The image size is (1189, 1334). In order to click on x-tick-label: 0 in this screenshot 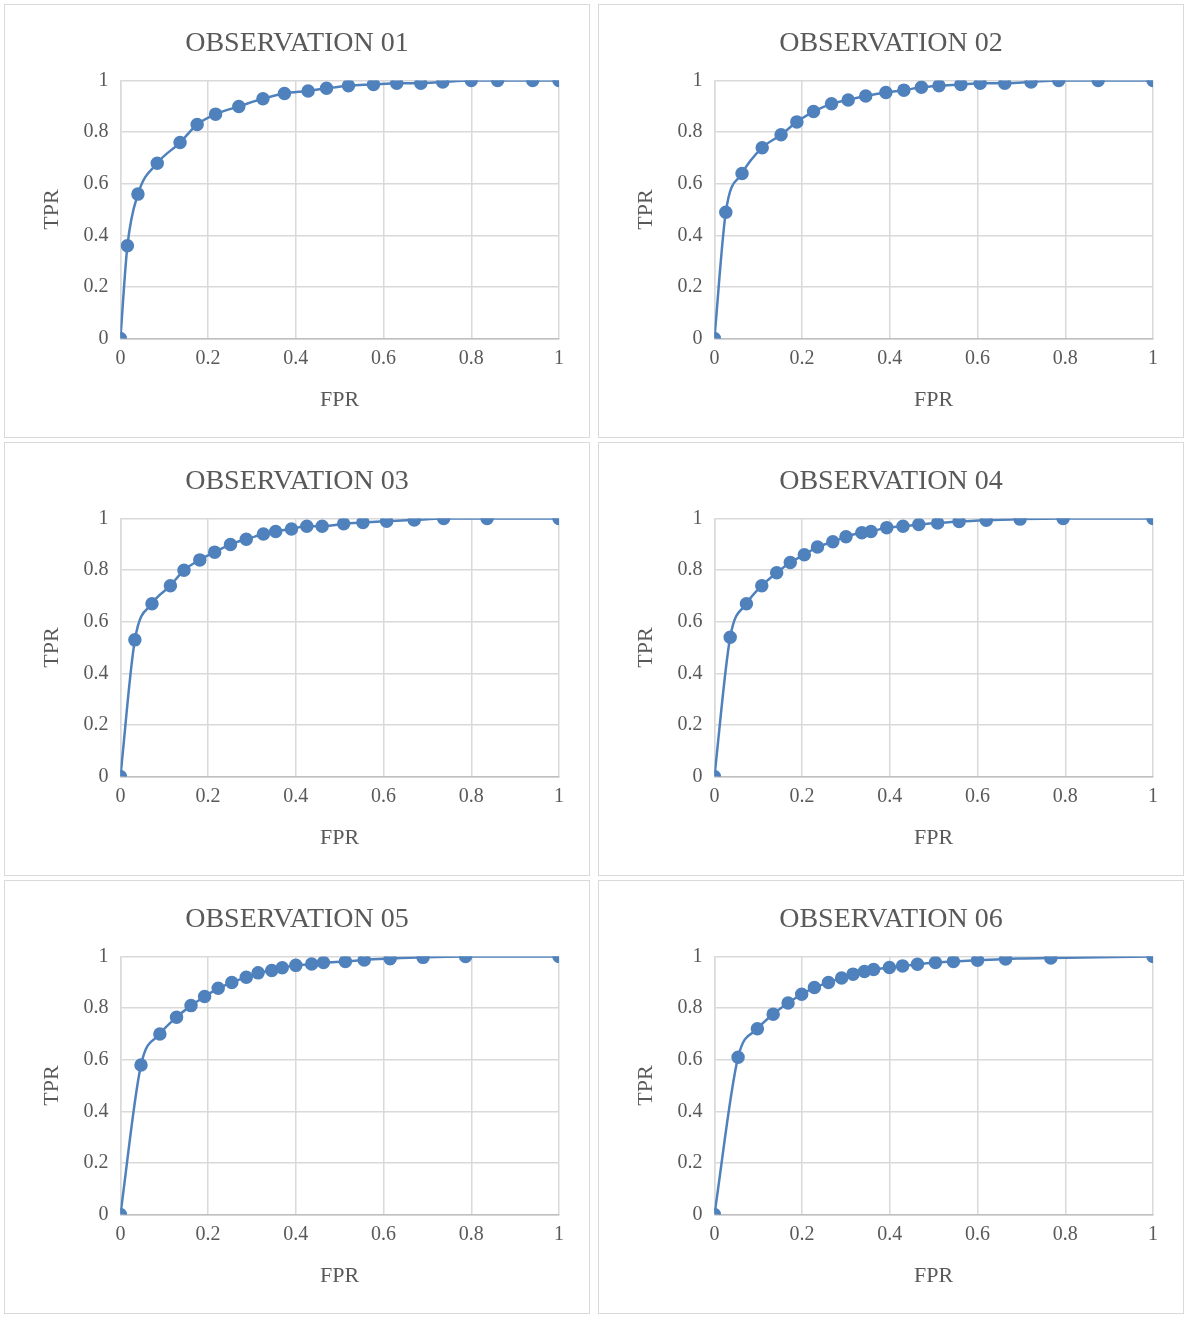, I will do `click(714, 1232)`.